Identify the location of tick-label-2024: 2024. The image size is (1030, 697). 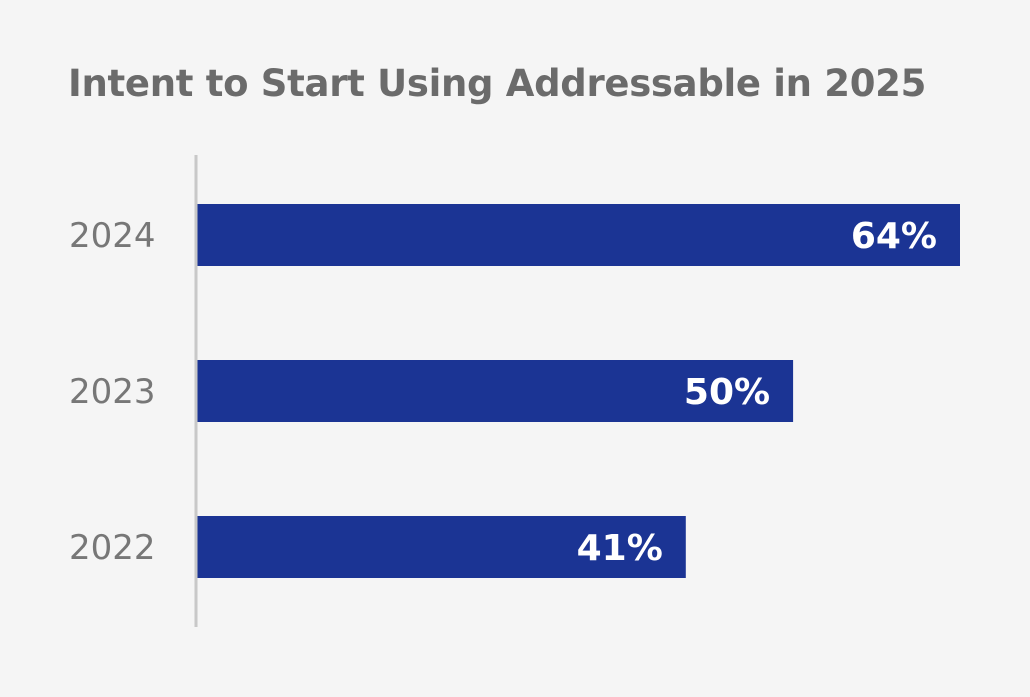
(112, 236).